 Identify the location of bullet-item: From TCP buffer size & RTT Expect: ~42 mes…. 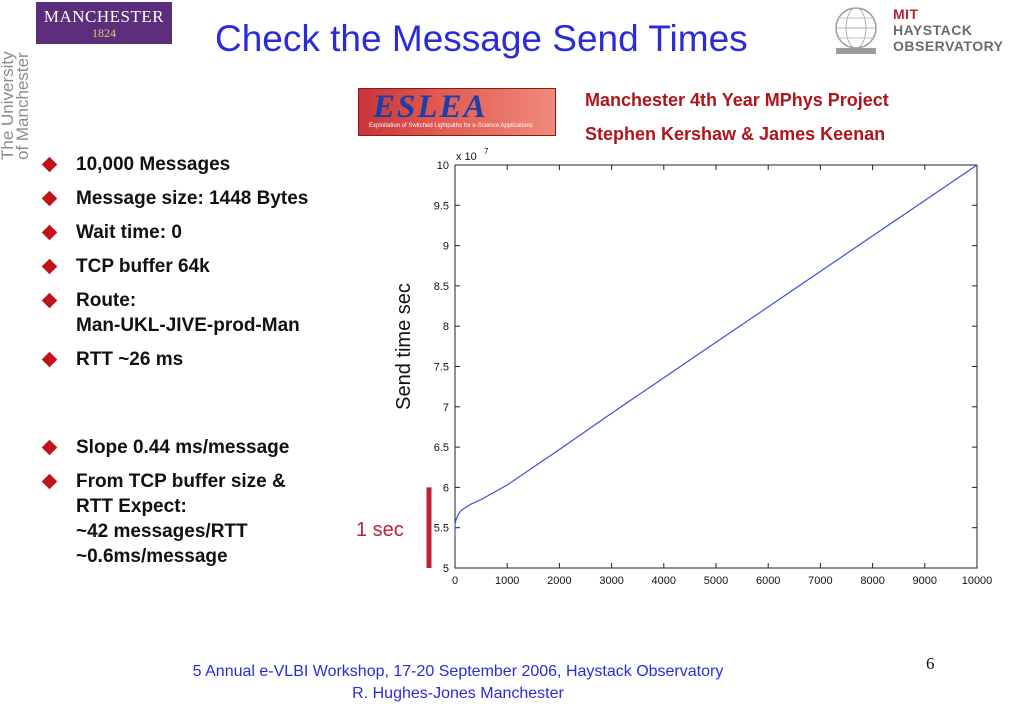
(207, 519).